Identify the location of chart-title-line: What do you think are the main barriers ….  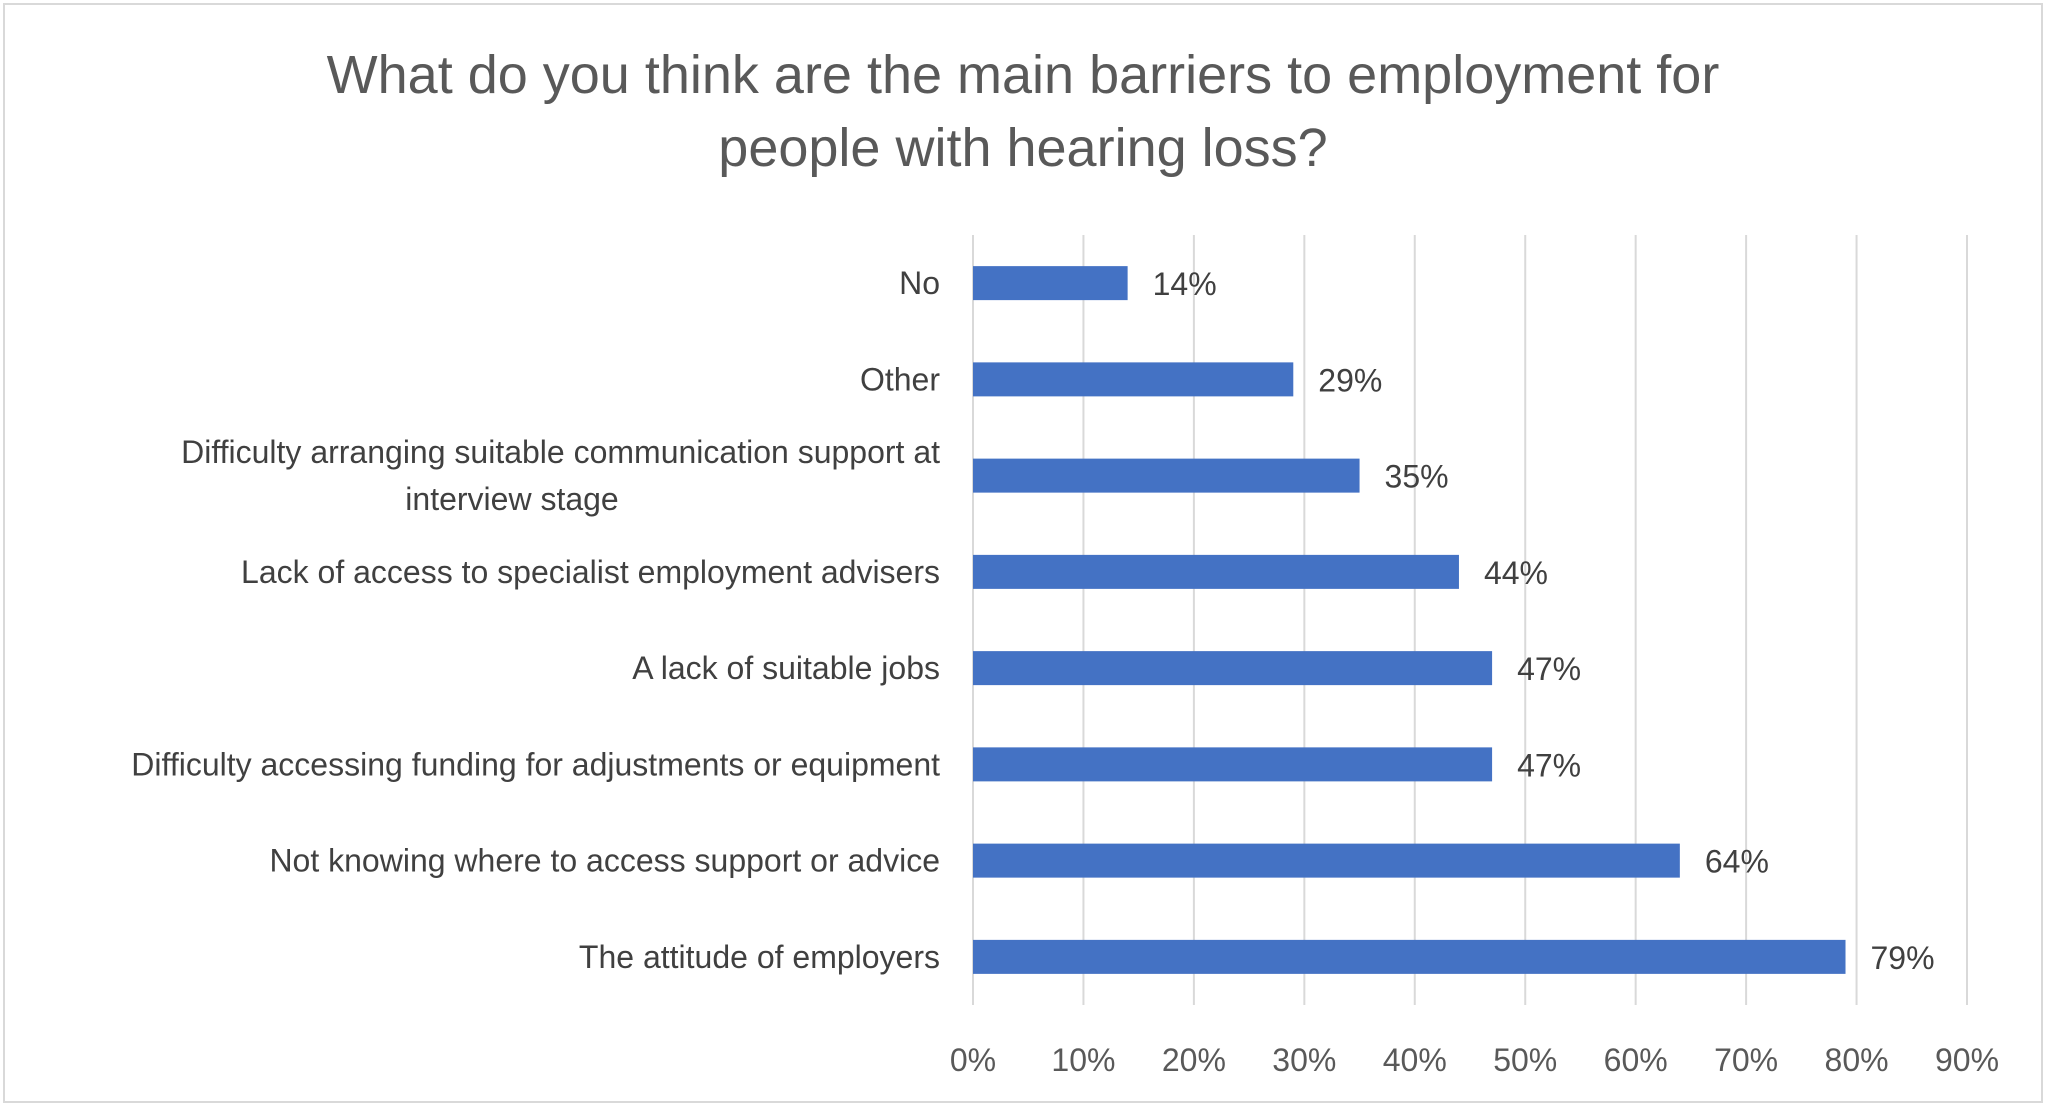
(1023, 75).